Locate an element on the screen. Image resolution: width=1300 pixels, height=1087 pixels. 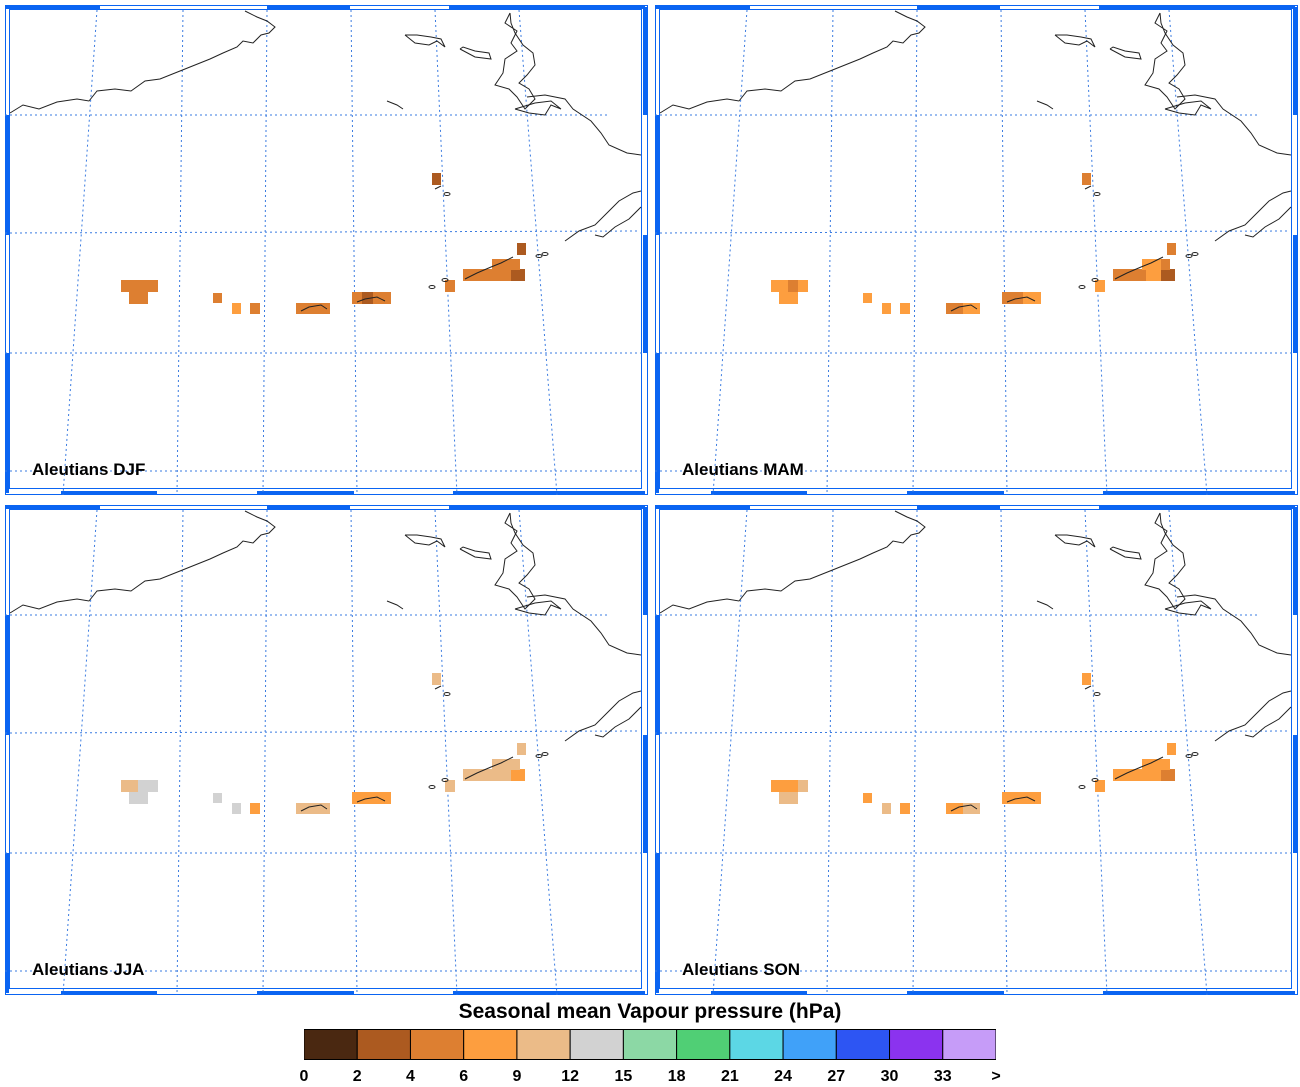
panel-label: Aleutians SON is located at coordinates (741, 969).